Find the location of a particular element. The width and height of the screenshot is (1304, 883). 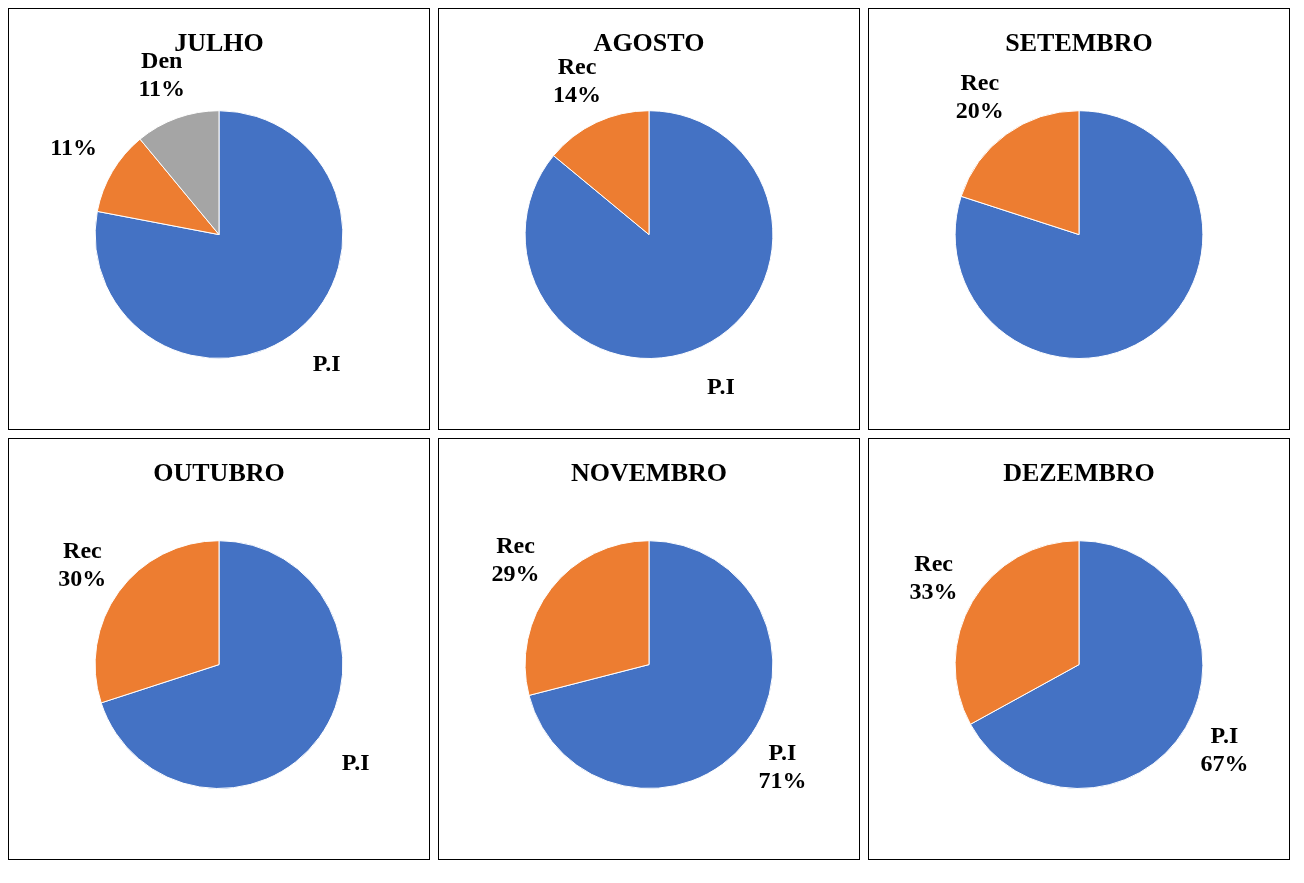

chart-title: OUTUBRO is located at coordinates (219, 473).